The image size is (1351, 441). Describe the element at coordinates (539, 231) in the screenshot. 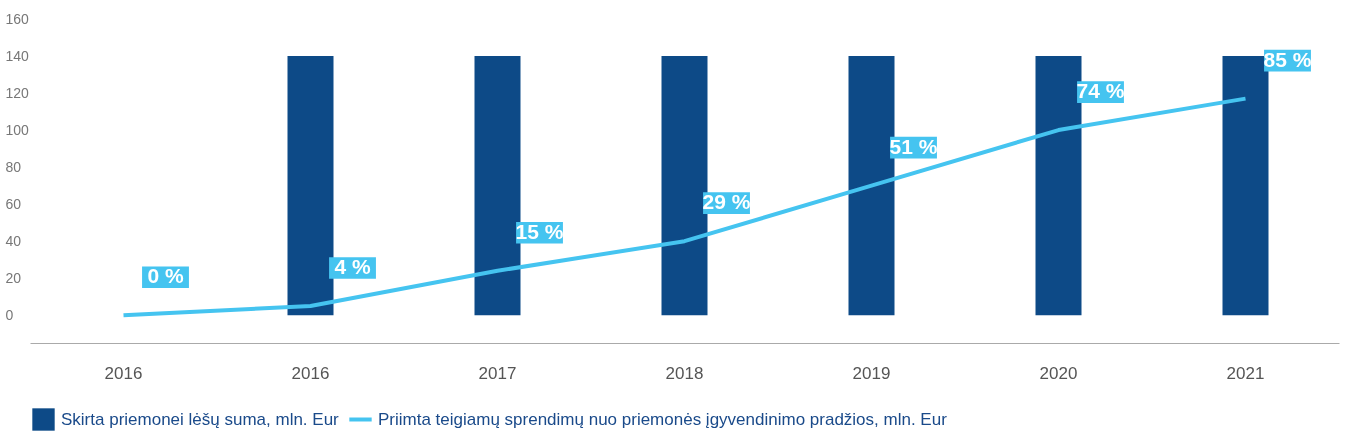

I see `annotation: 15 %` at that location.